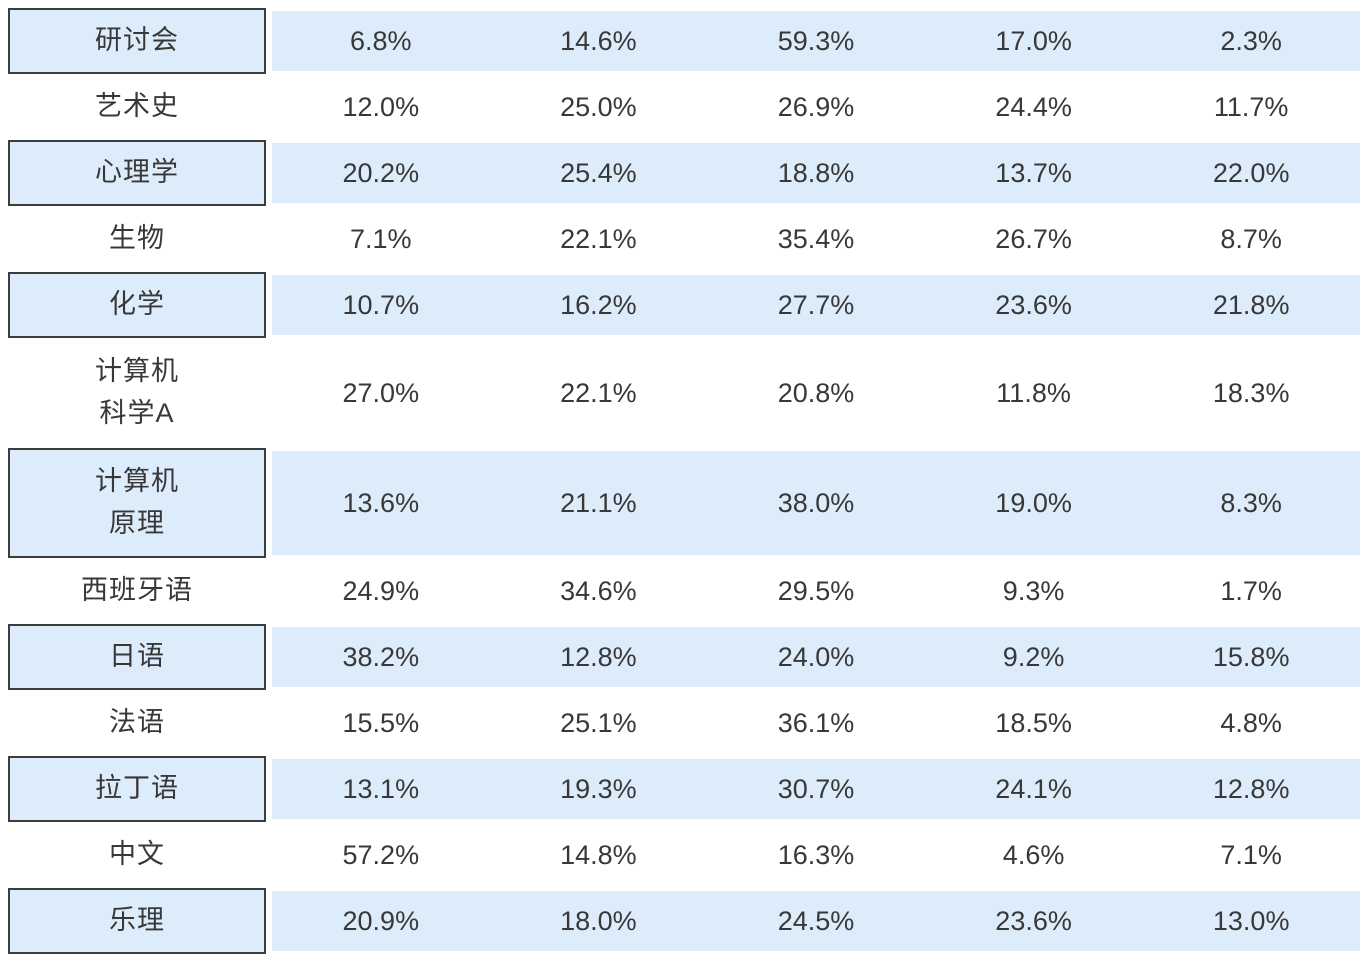 This screenshot has width=1370, height=964. I want to click on cell-value: 16.2%, so click(598, 304).